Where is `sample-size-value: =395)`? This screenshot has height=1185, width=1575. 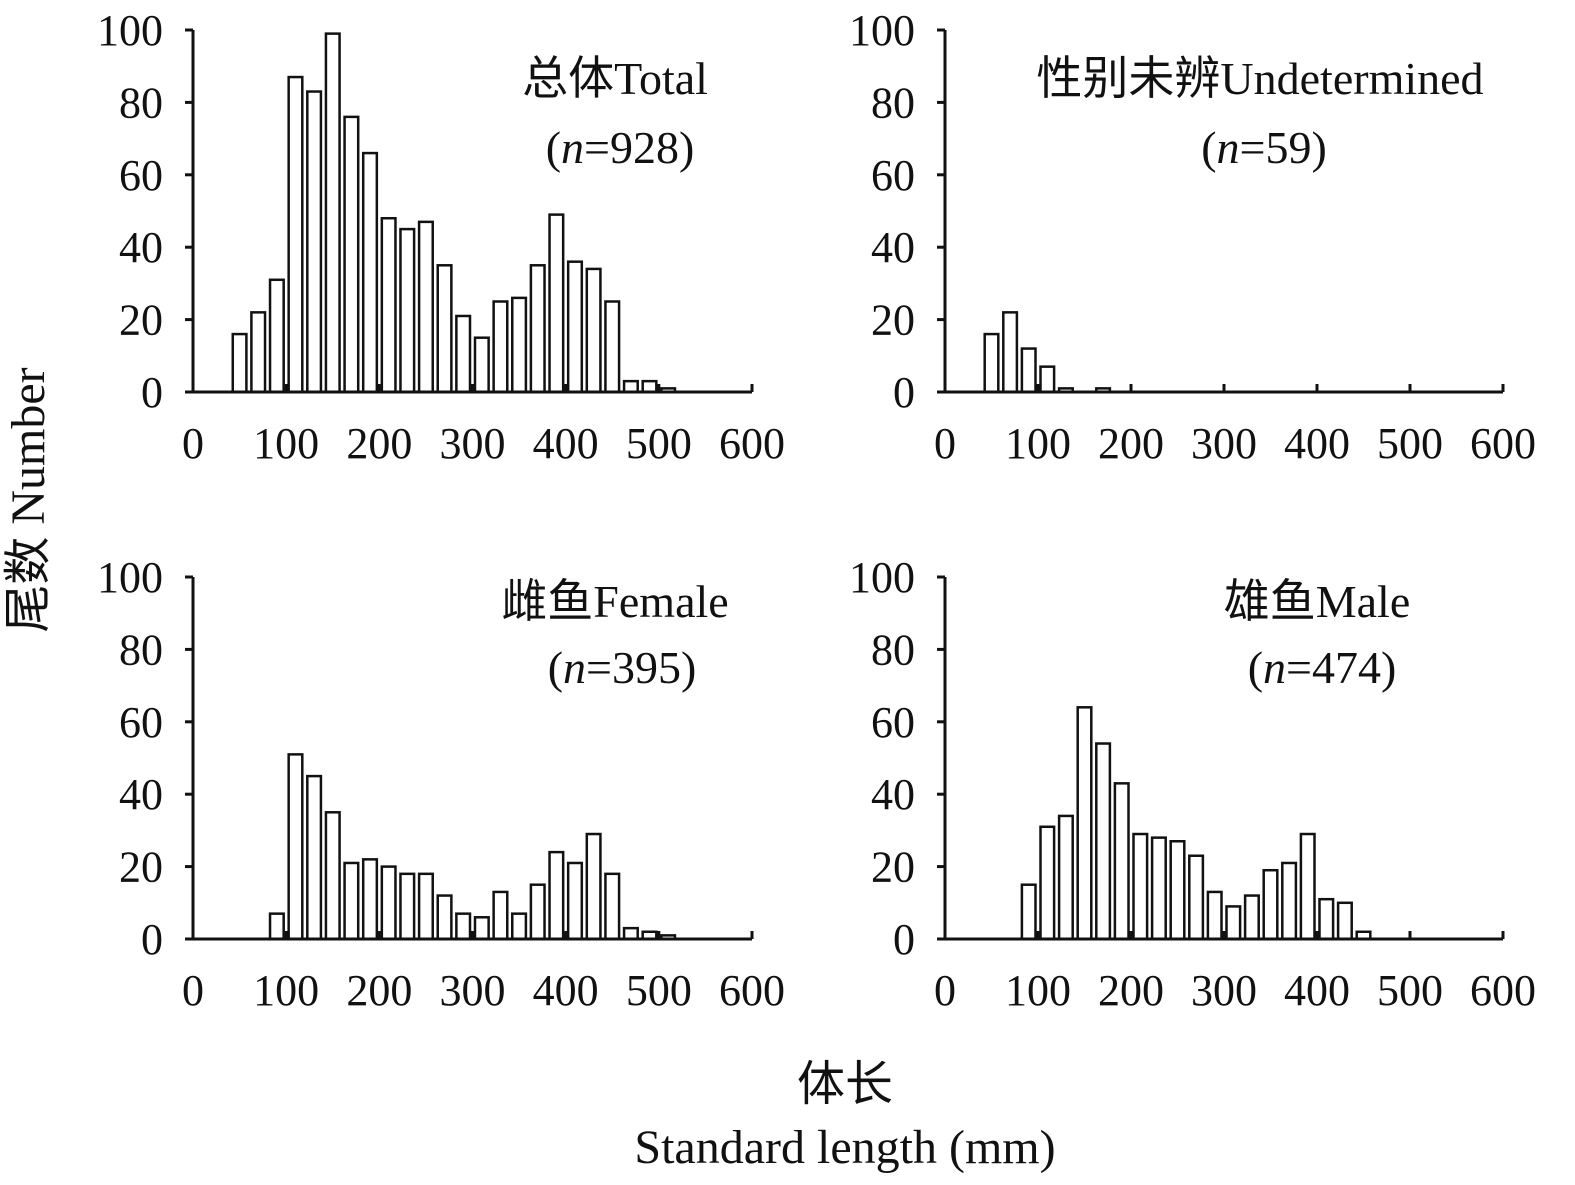 sample-size-value: =395) is located at coordinates (641, 667).